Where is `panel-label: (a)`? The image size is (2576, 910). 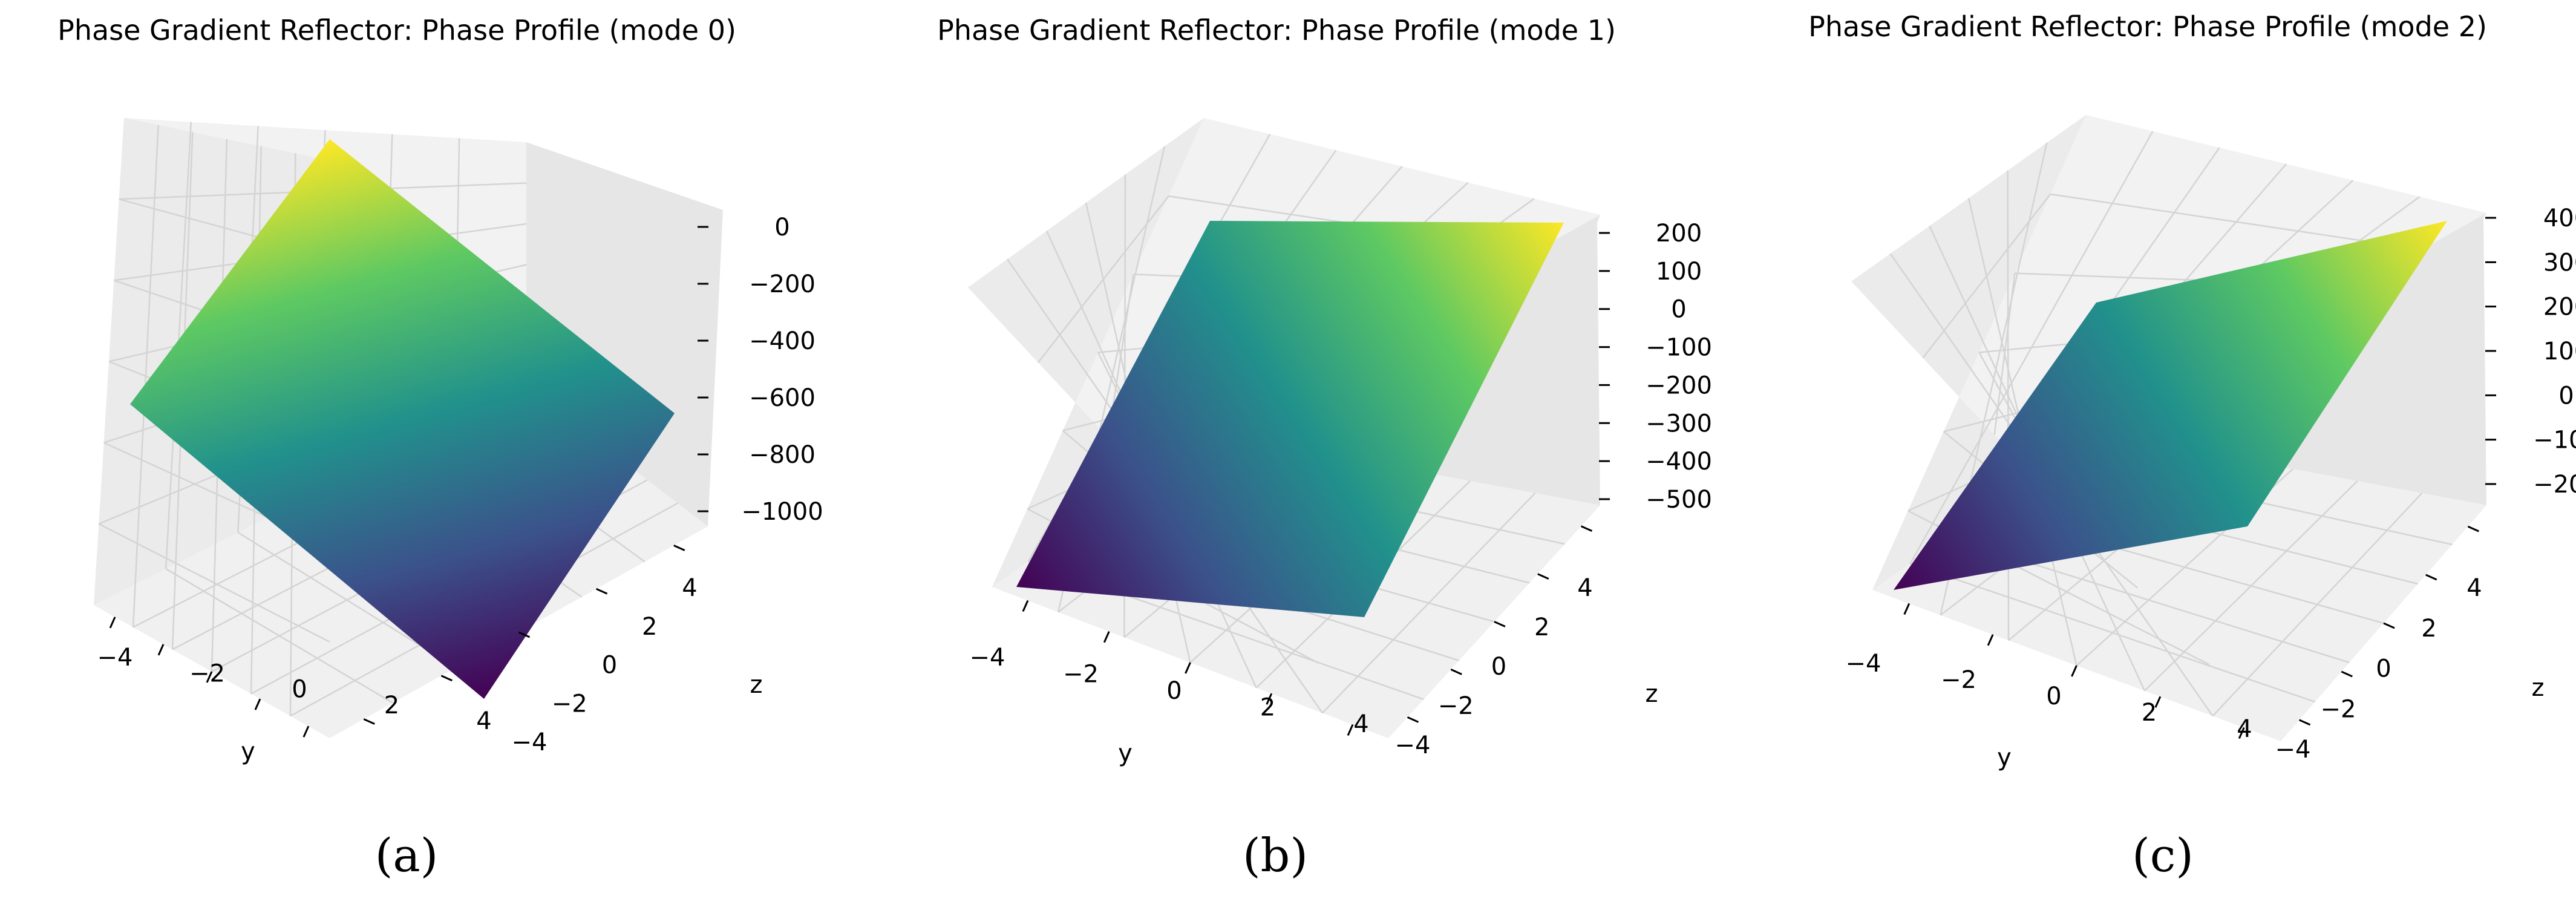
panel-label: (a) is located at coordinates (407, 855).